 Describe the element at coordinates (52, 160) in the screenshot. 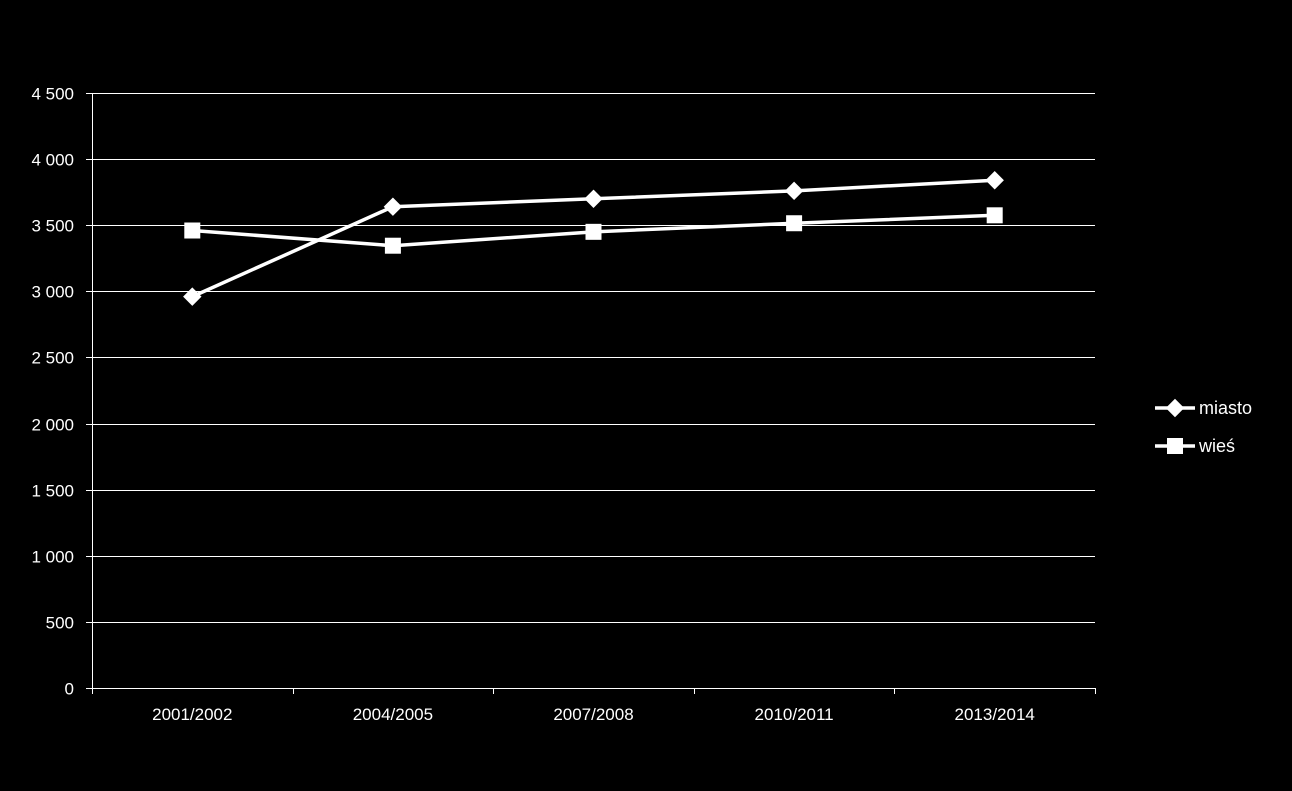

I see `y-tick-label: 4 000` at that location.